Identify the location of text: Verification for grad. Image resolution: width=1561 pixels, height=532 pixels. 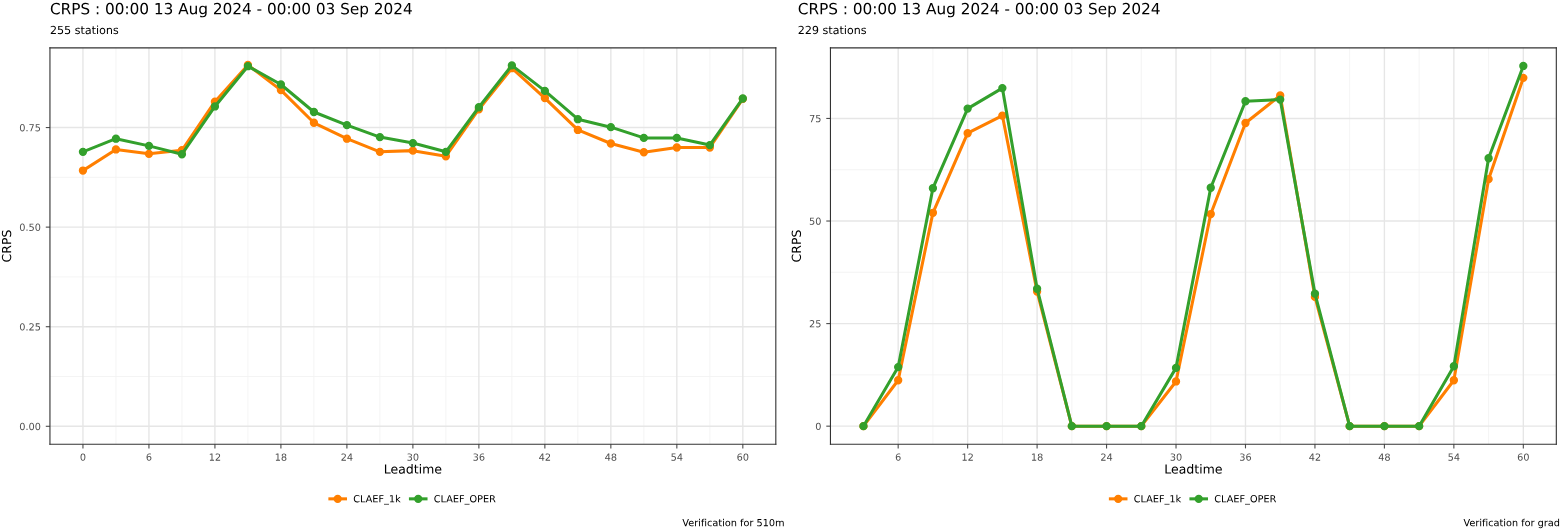
(1511, 523).